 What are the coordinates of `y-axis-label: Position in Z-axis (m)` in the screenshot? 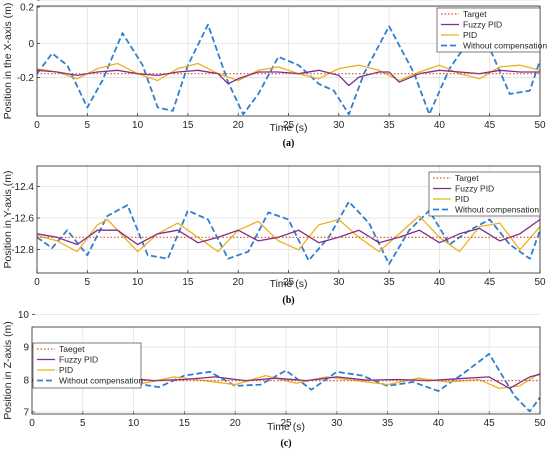 It's located at (8, 370).